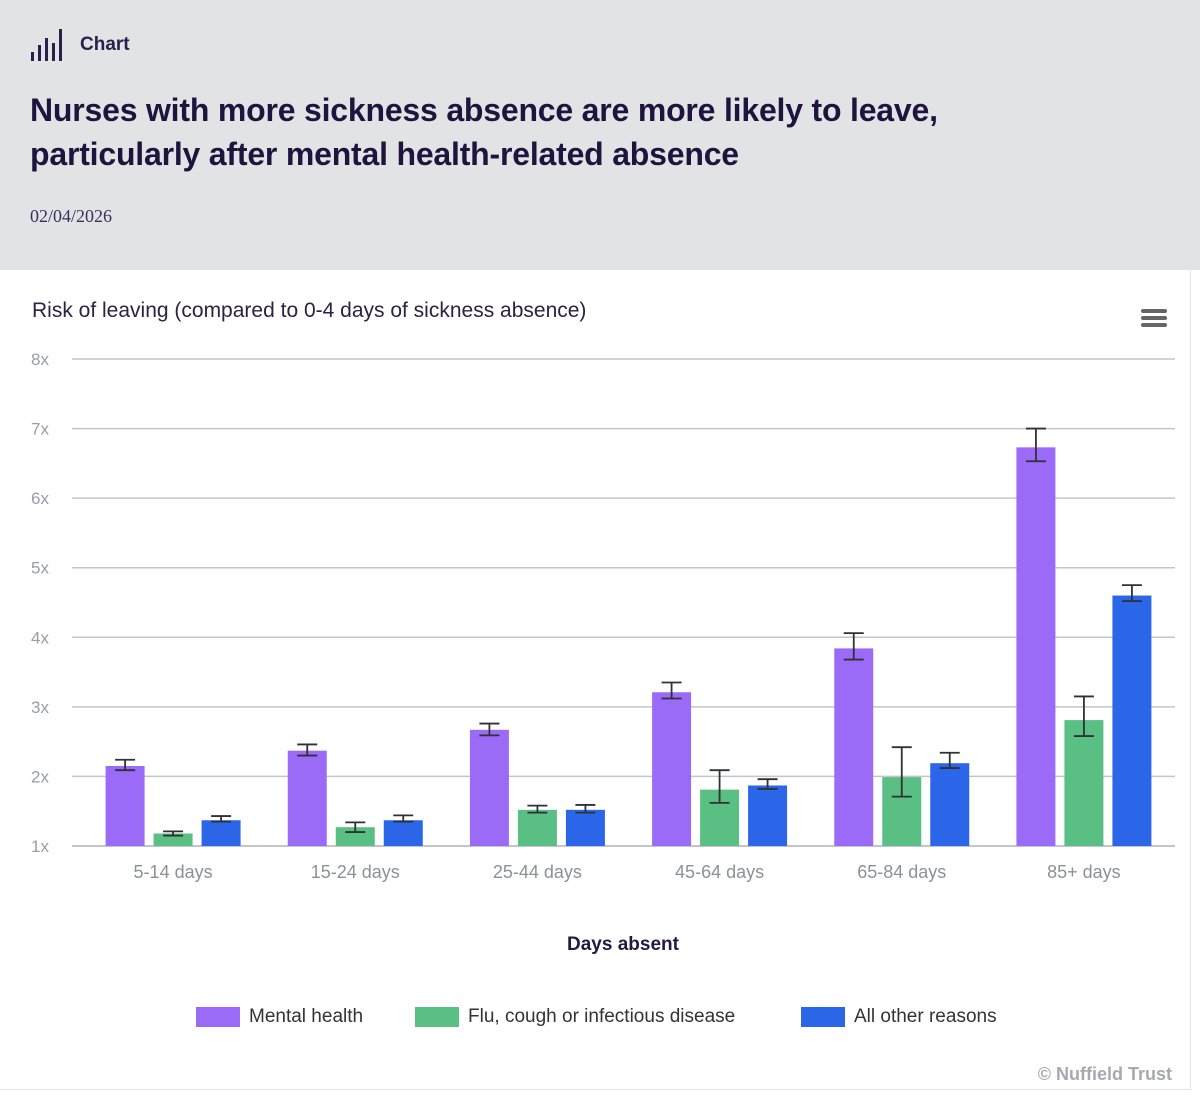  I want to click on x-tick-label: 25-44 days, so click(537, 872).